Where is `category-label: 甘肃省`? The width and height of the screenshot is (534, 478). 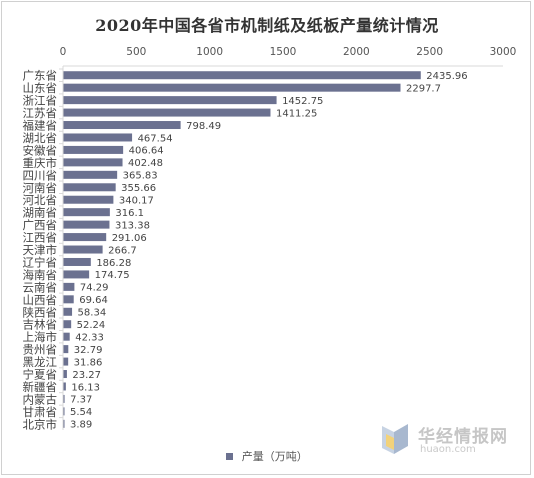
category-label: 甘肃省 is located at coordinates (40, 412).